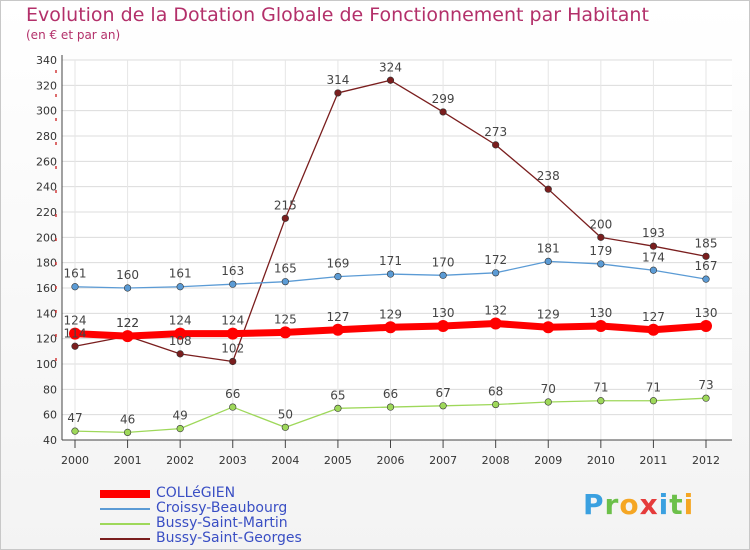 This screenshot has width=750, height=550. What do you see at coordinates (46, 313) in the screenshot?
I see `y-tick-label: 140` at bounding box center [46, 313].